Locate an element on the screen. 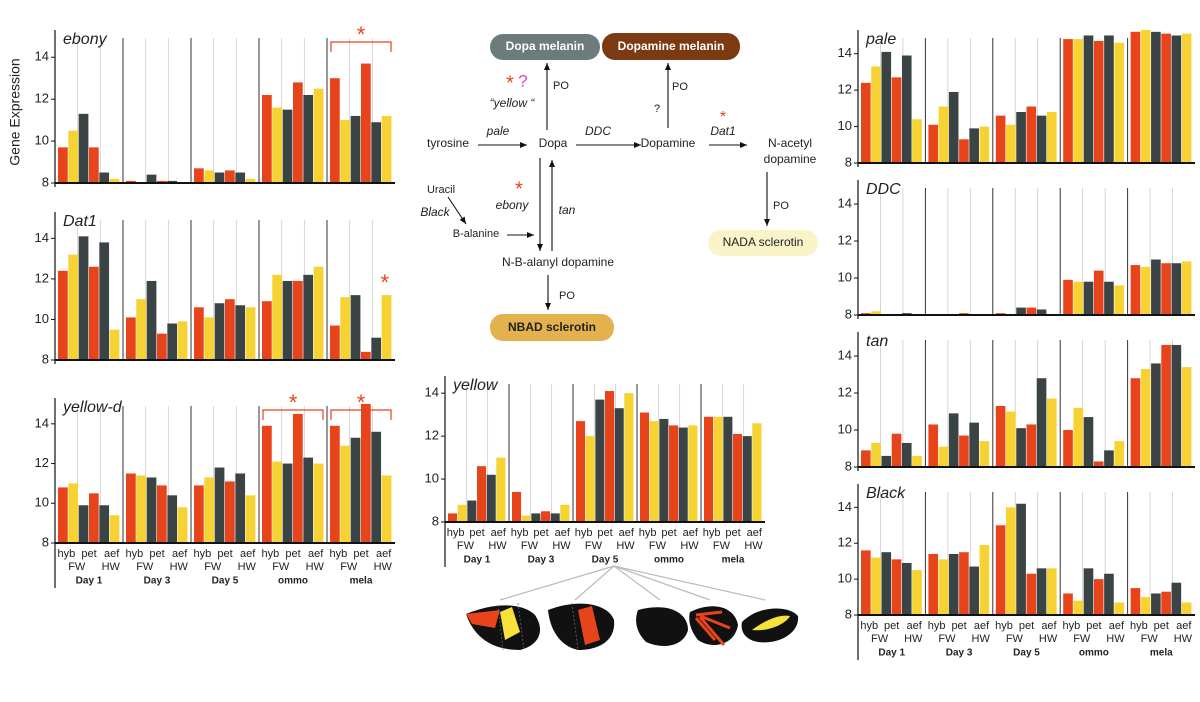 The height and width of the screenshot is (702, 1200). significance-mark: * is located at coordinates (361, 34).